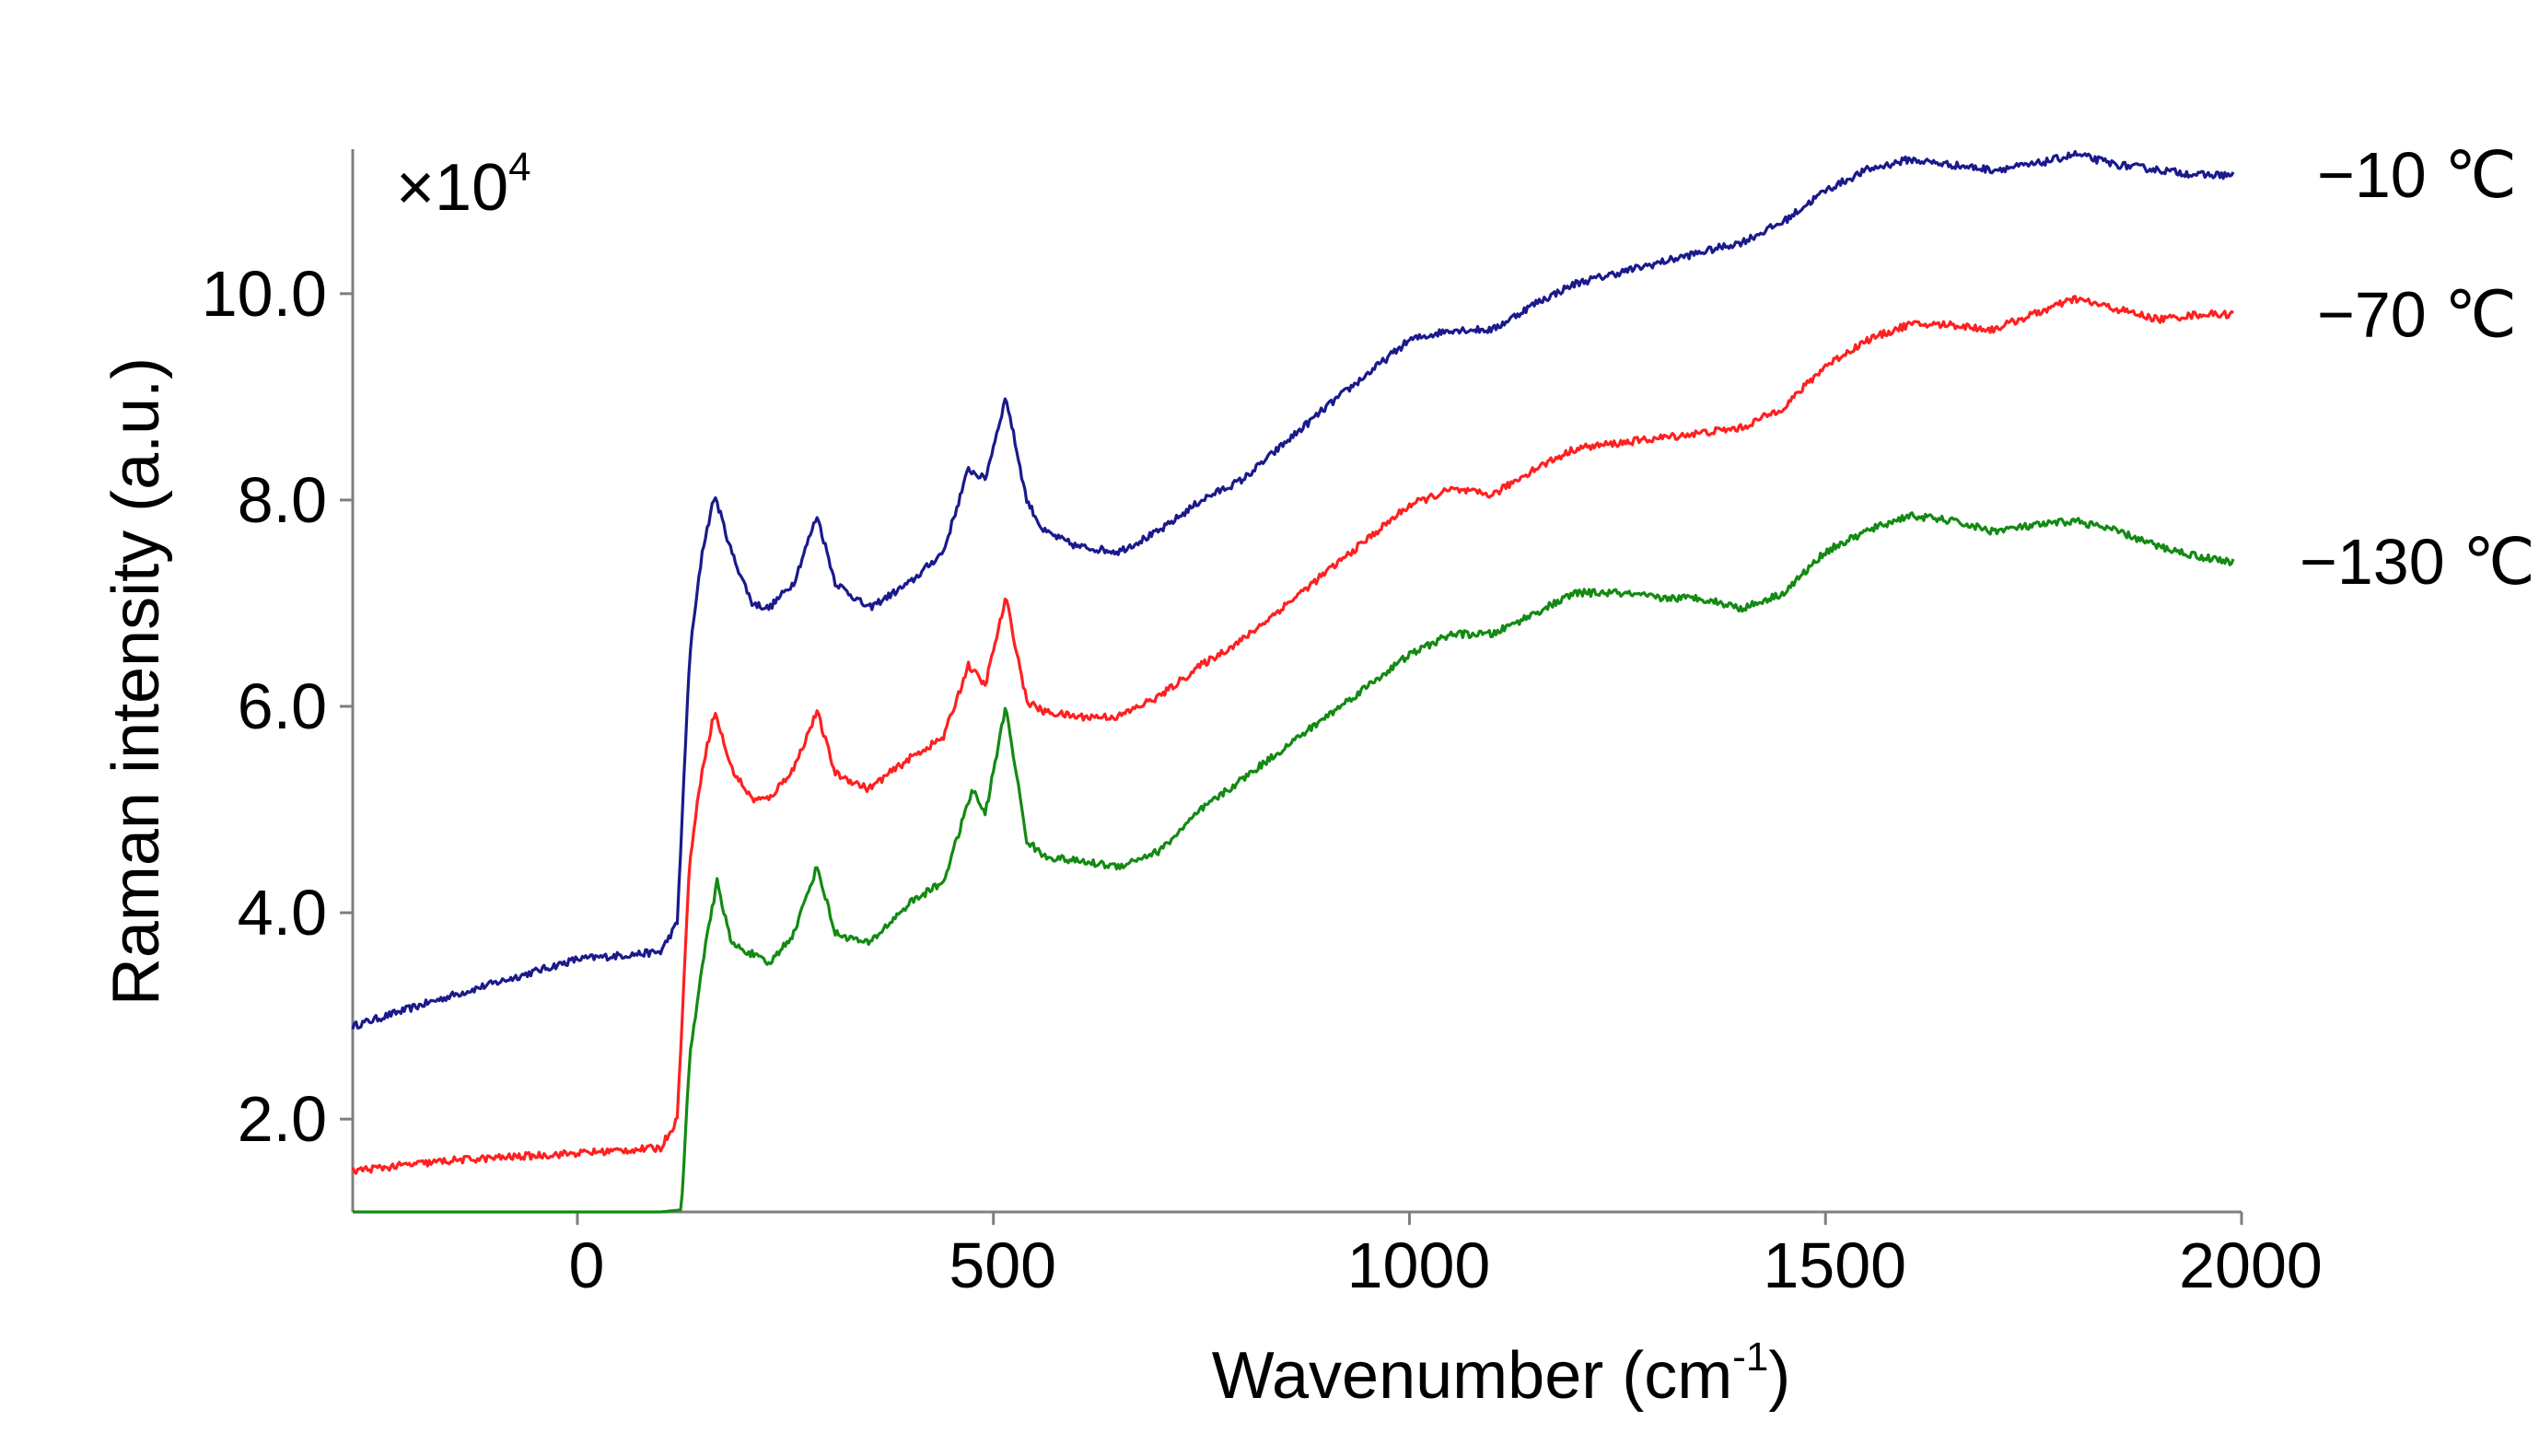  Describe the element at coordinates (1501, 1373) in the screenshot. I see `x-axis-title: Wavenumber (cm-1)` at that location.